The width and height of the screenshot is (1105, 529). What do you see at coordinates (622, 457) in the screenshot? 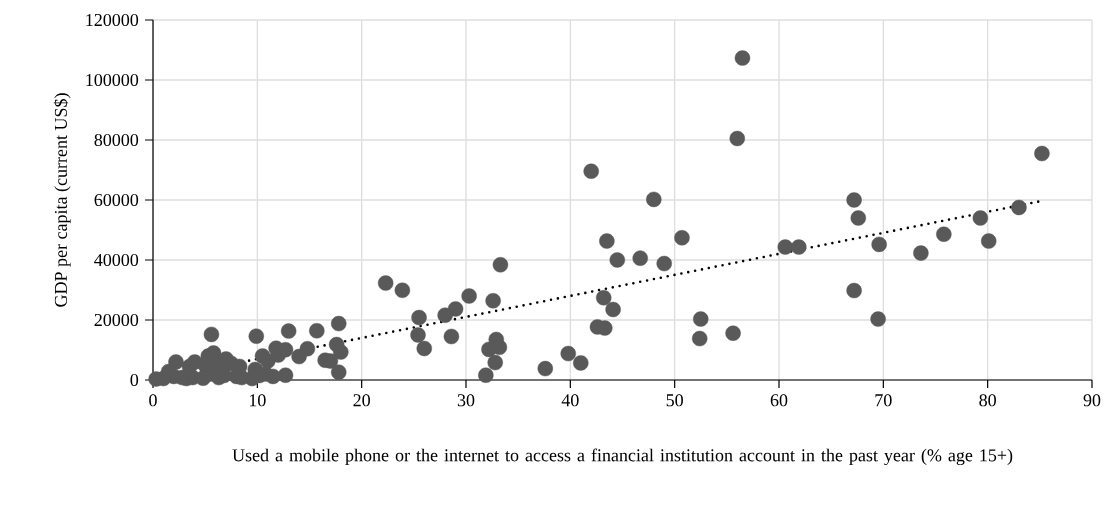
I see `x-axis-title: Used a mobile phone or the internet to access a financial institution account in the past year (% age 15+)` at bounding box center [622, 457].